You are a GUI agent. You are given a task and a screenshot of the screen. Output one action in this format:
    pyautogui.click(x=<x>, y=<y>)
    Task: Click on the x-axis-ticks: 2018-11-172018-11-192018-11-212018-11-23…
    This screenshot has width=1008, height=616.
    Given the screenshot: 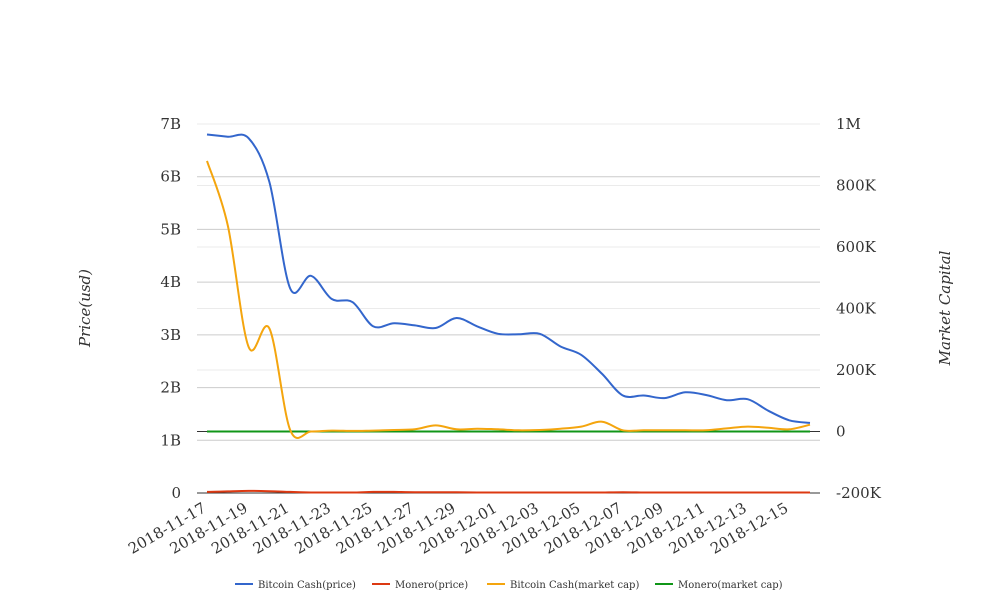 What is the action you would take?
    pyautogui.click(x=458, y=528)
    